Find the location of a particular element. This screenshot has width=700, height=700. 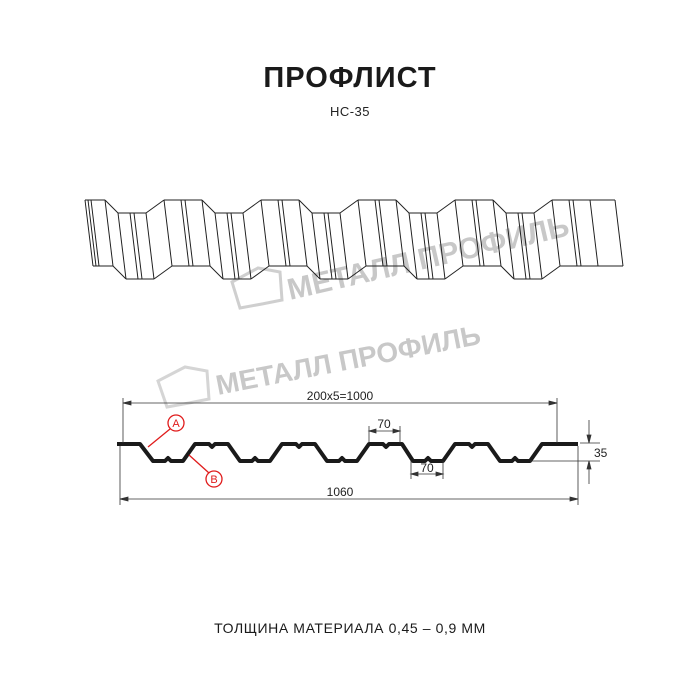

profile-cross-section is located at coordinates (347, 452).